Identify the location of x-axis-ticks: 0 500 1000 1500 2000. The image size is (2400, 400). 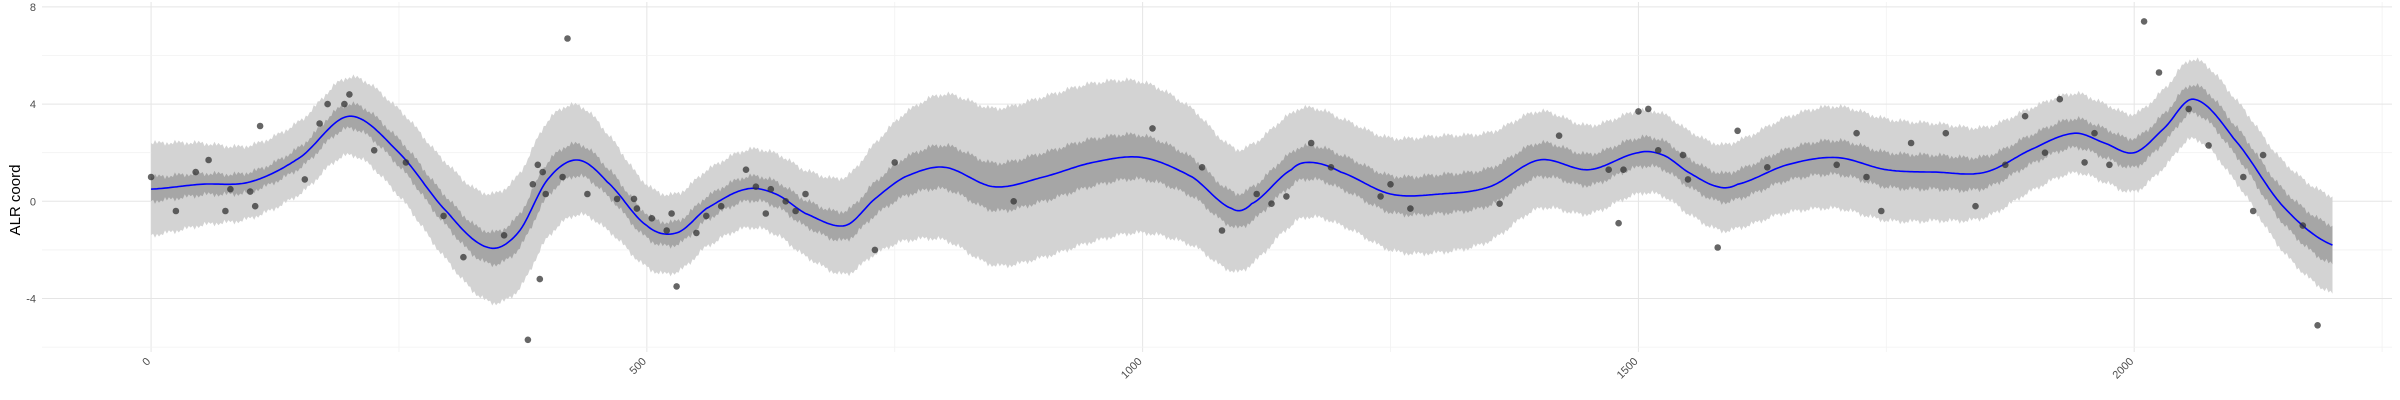
(1138, 369).